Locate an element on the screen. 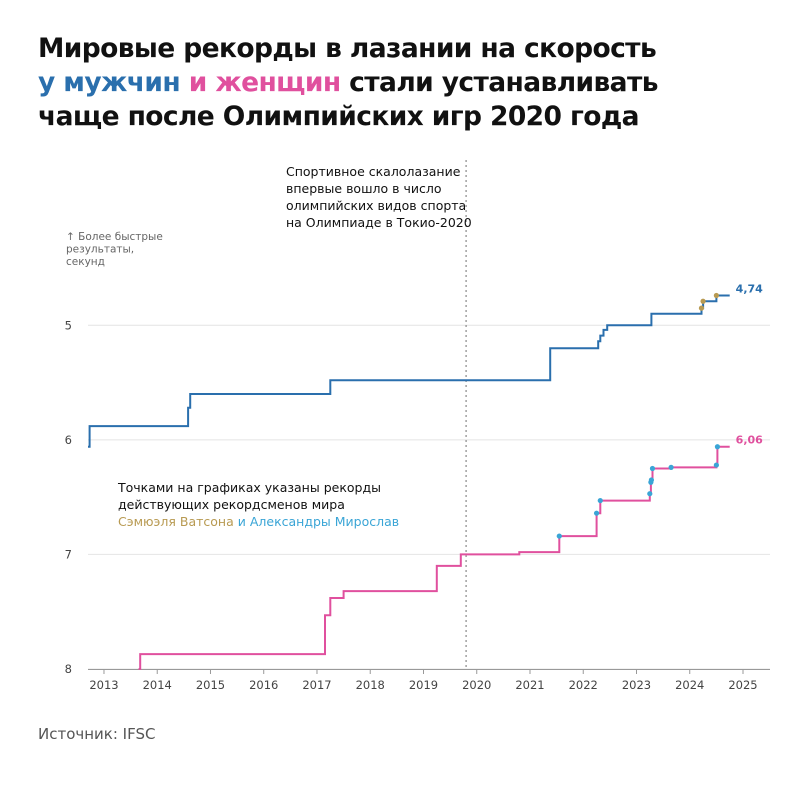  y-tick-label: 8 is located at coordinates (68, 669).